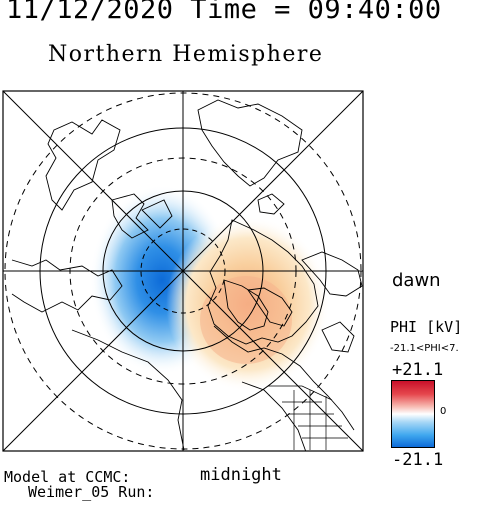 The image size is (484, 508). I want to click on colorbar-range: -21.1<PHI<7., so click(424, 348).